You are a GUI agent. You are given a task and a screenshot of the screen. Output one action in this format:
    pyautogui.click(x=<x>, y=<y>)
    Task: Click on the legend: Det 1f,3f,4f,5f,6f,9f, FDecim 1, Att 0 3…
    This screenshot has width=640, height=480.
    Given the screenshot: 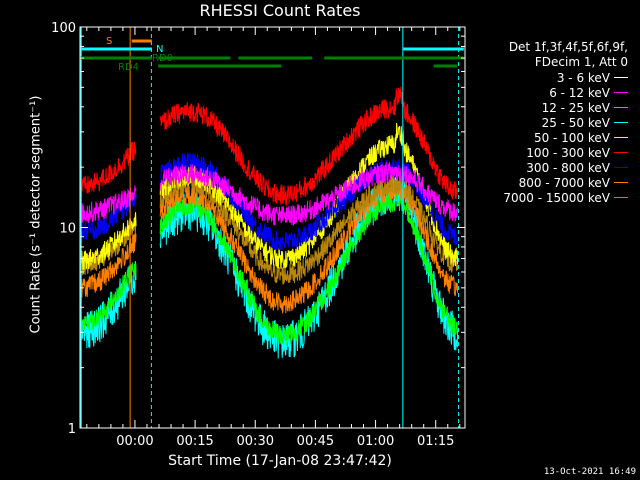 What is the action you would take?
    pyautogui.click(x=538, y=122)
    